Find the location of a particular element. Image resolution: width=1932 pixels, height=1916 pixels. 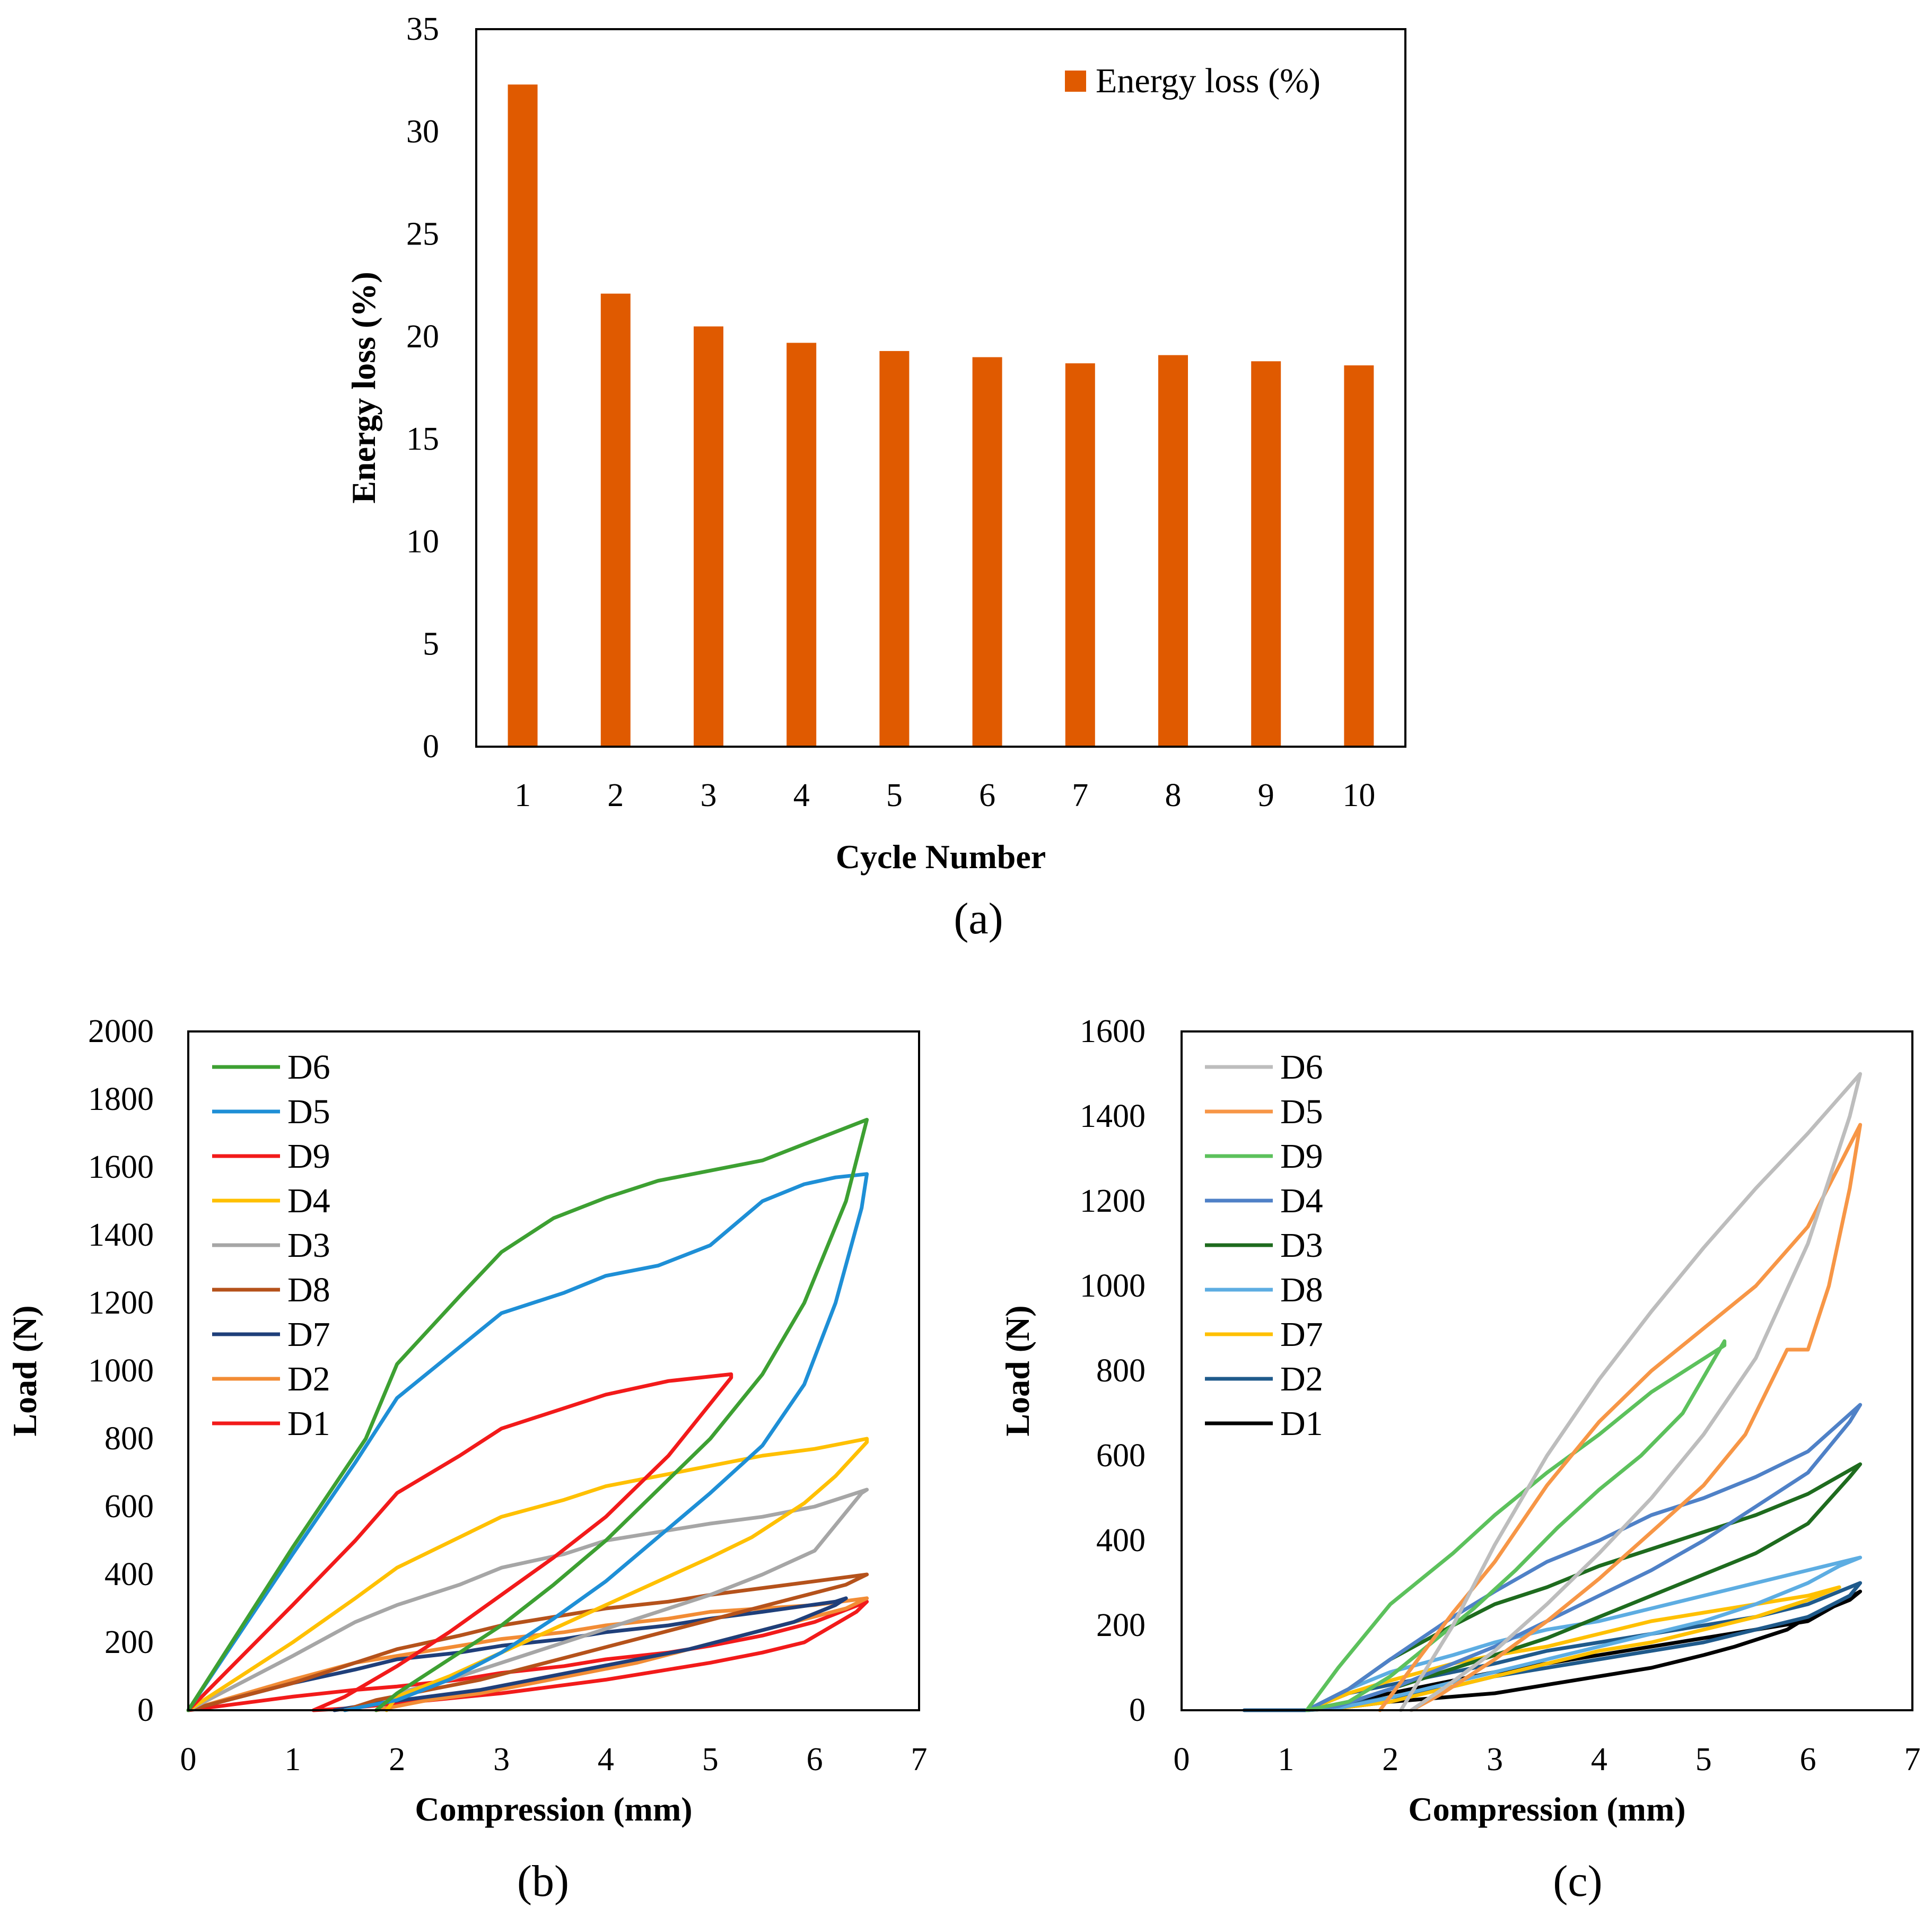

series-line-d5 is located at coordinates (1620, 1417).